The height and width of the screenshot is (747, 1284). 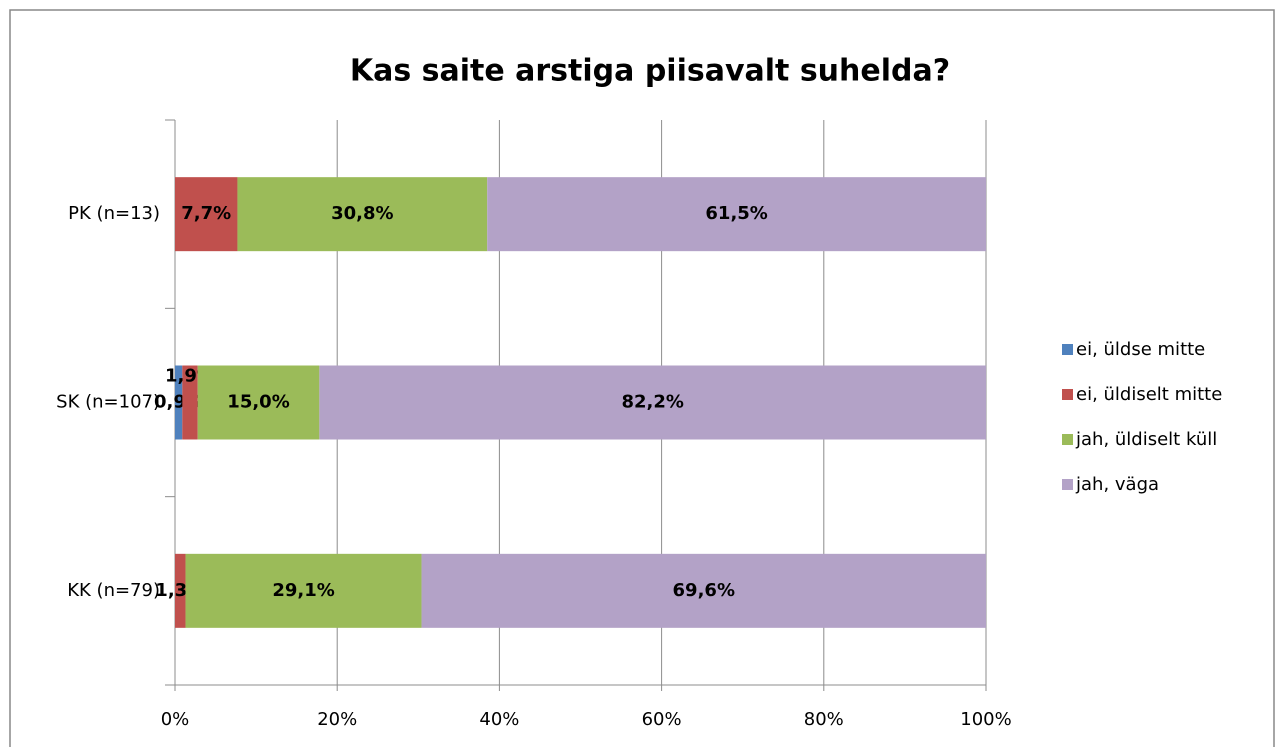 What do you see at coordinates (499, 719) in the screenshot?
I see `x-tick-label: 40%` at bounding box center [499, 719].